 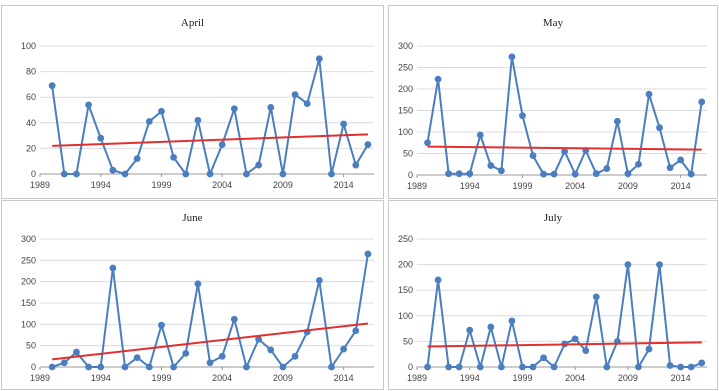 I want to click on y-tick-label: 150, so click(x=28, y=303).